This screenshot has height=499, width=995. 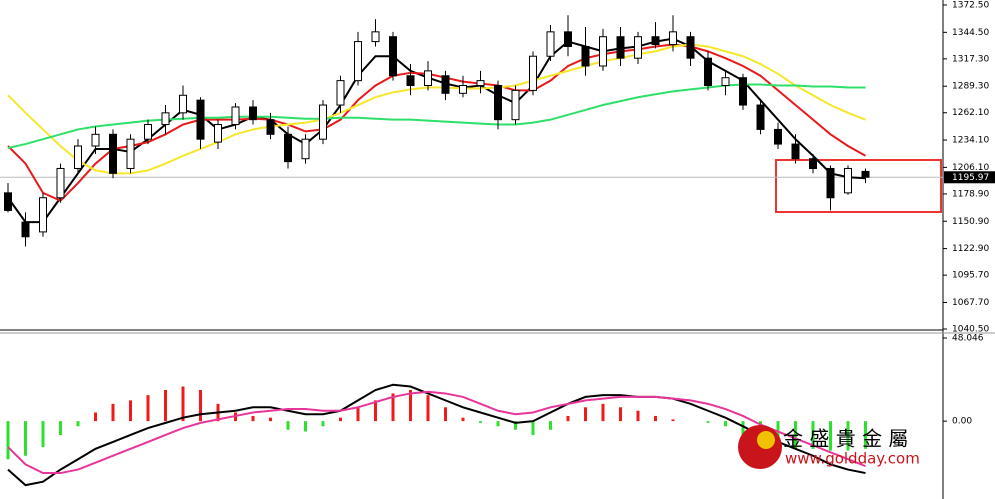 I want to click on y-tick-label: 1372.50, so click(x=970, y=6).